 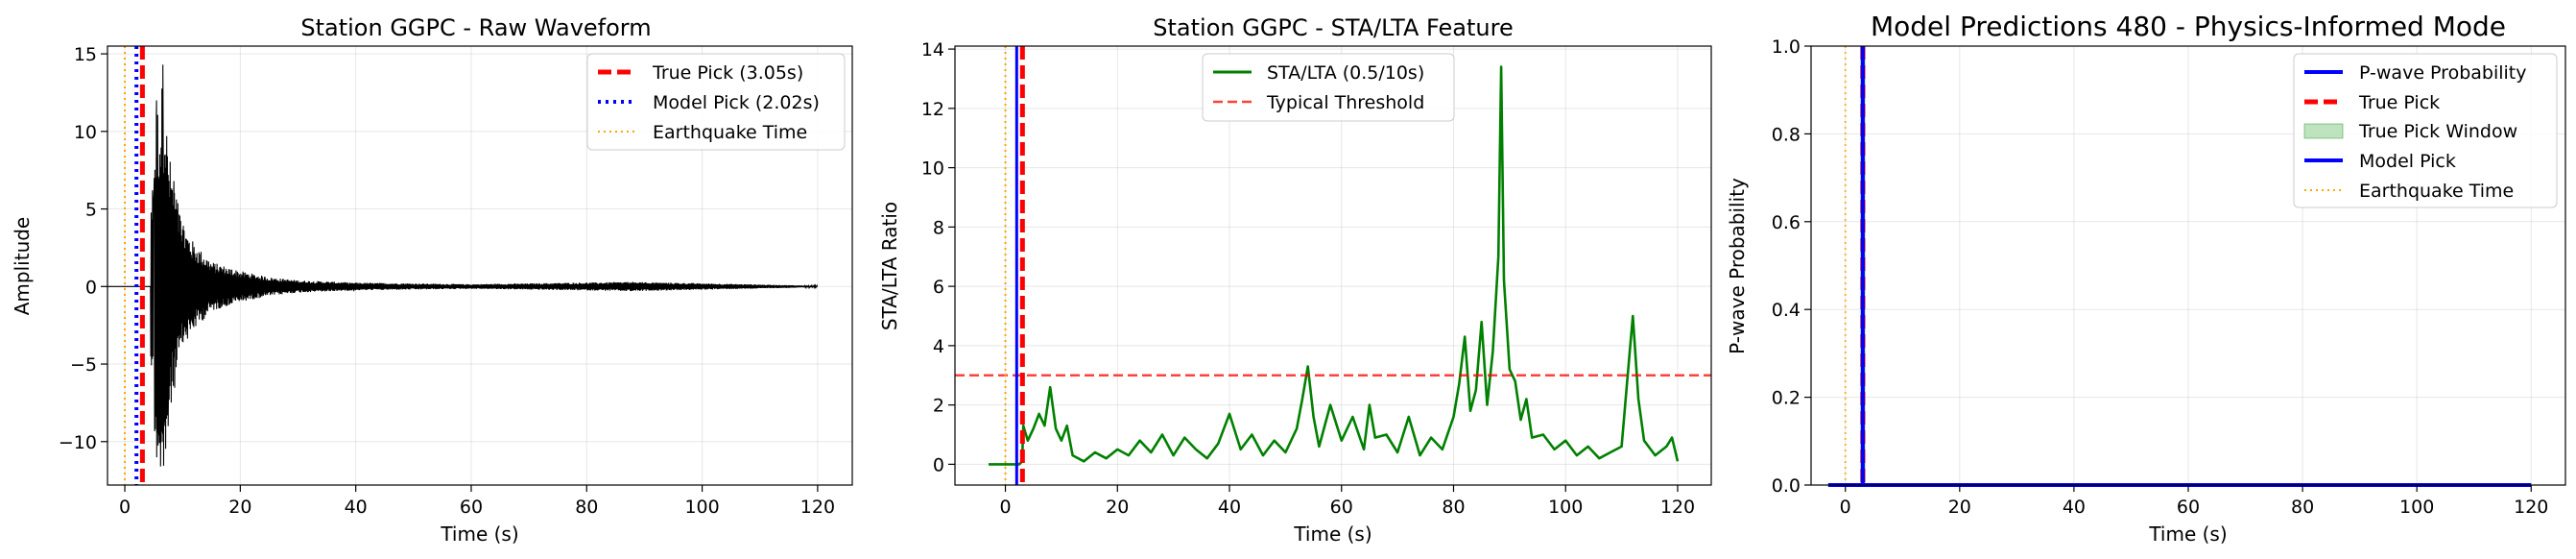 I want to click on legend-label-true-pick-window: True Pick Window, so click(x=2437, y=131).